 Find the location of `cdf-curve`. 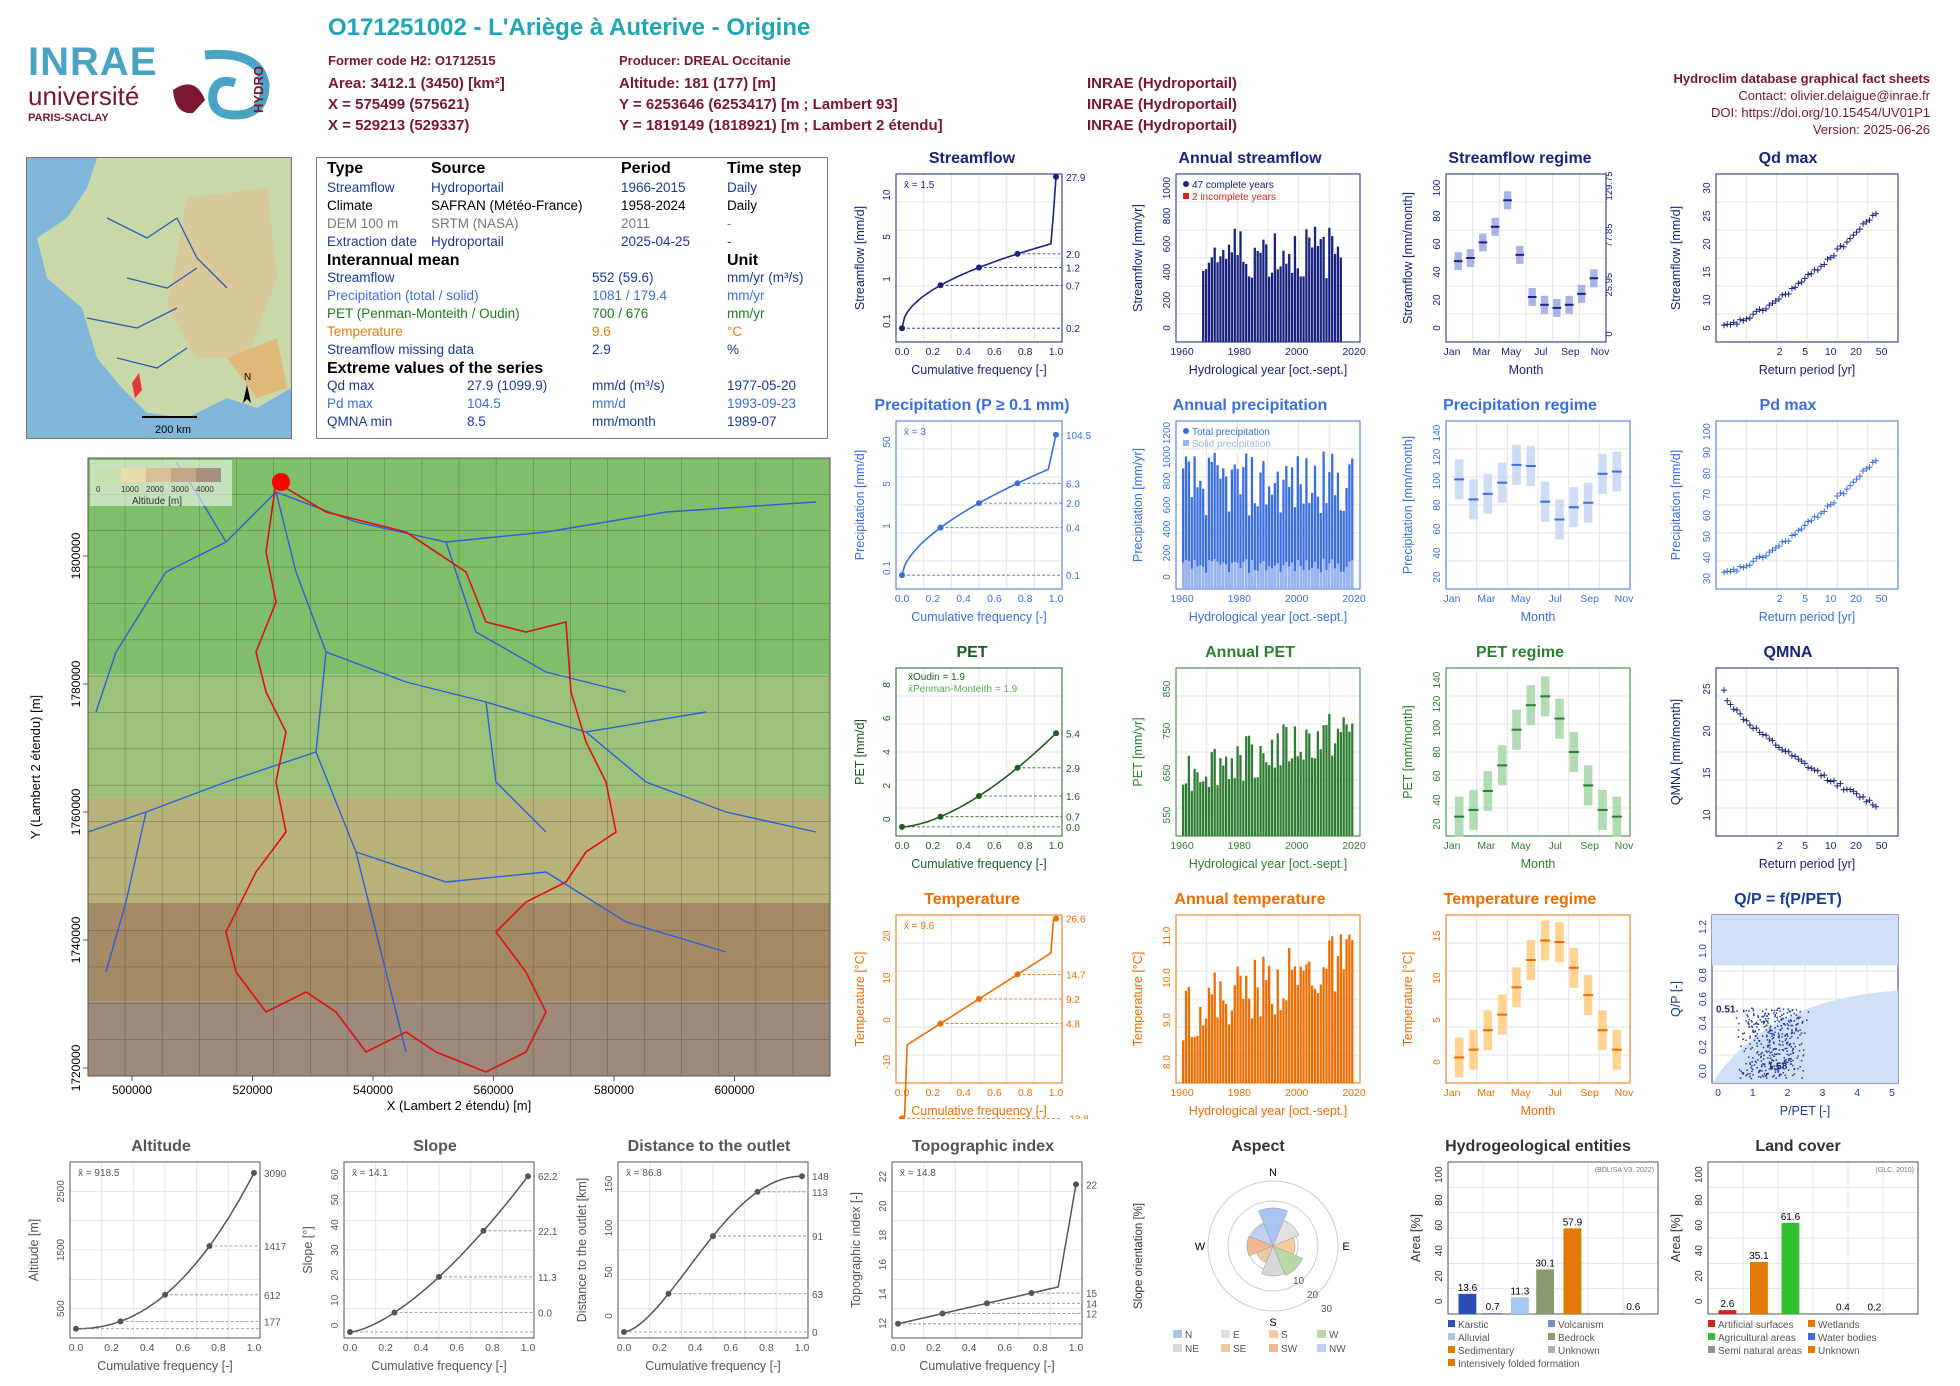

cdf-curve is located at coordinates (988, 1254).